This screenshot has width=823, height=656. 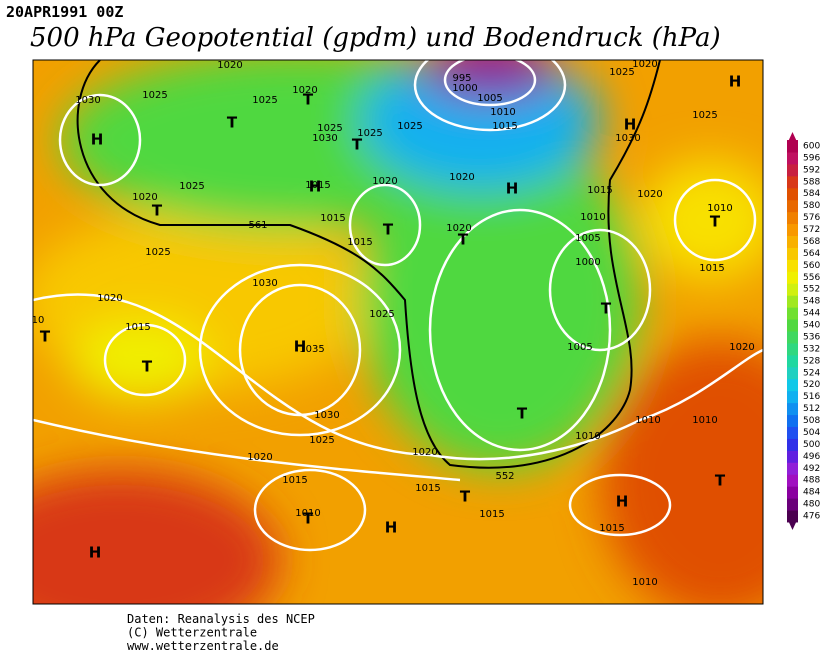 What do you see at coordinates (38, 320) in the screenshot?
I see `isobar-label: 10` at bounding box center [38, 320].